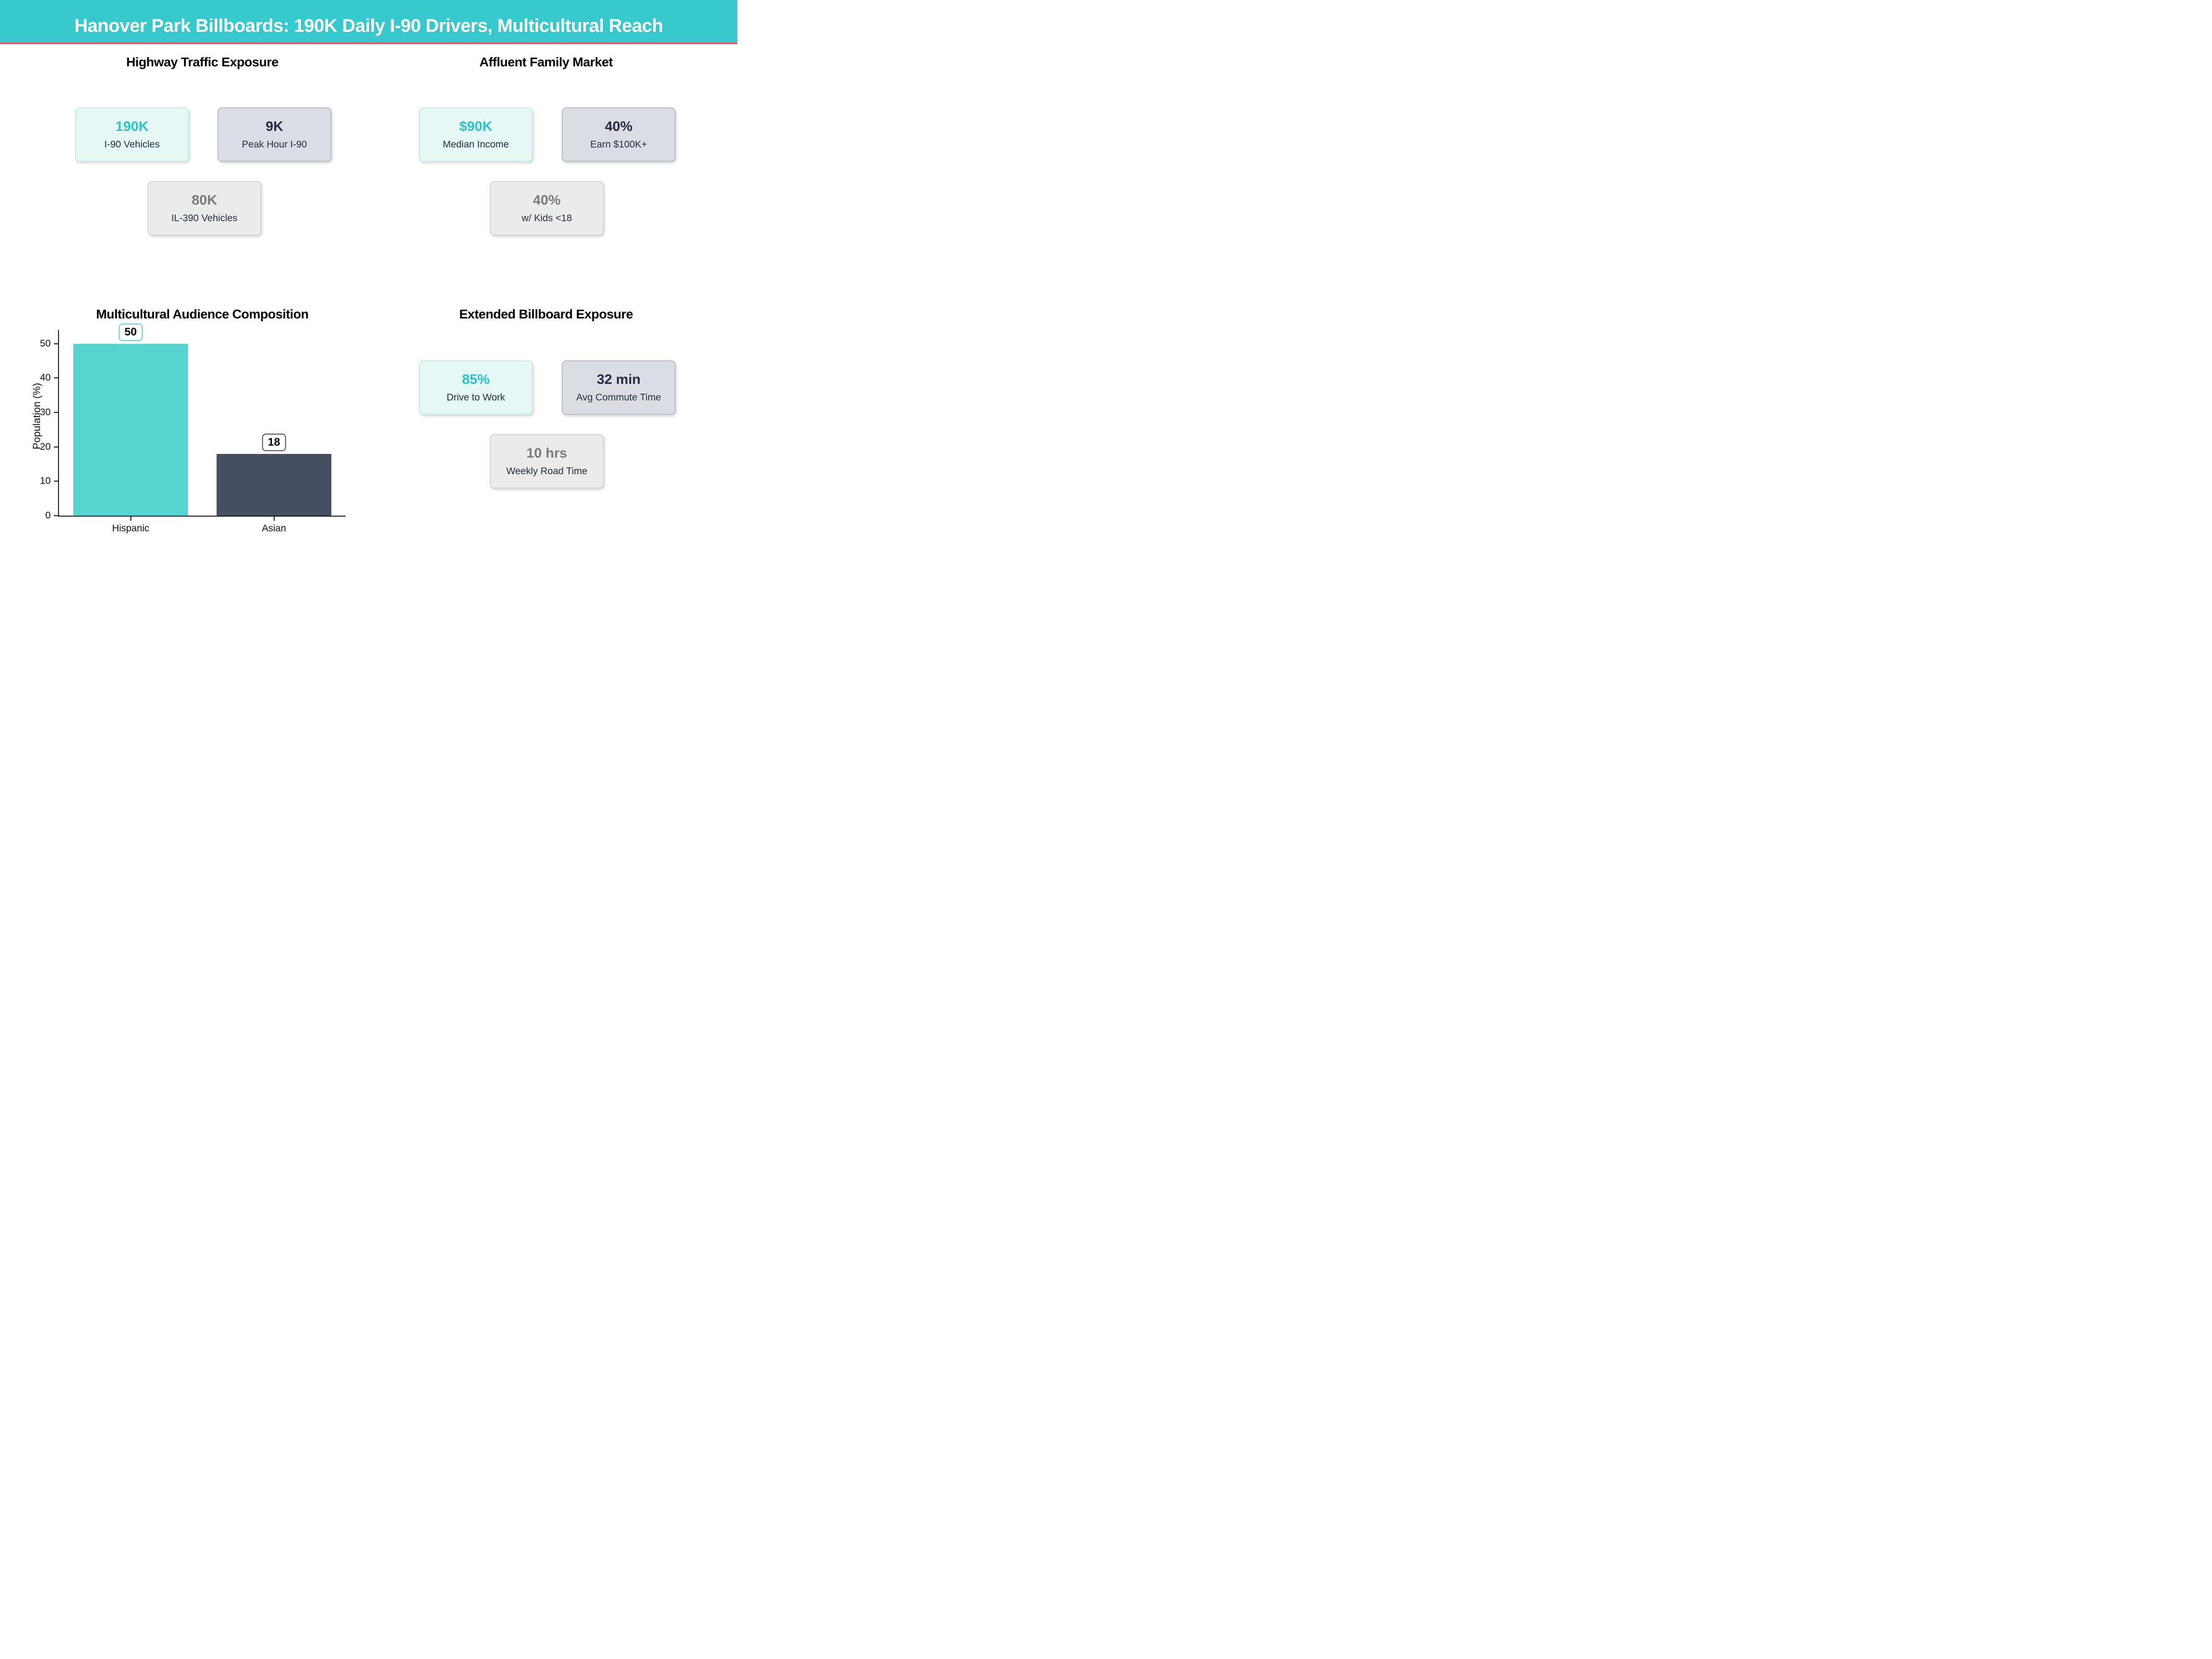 This screenshot has width=2212, height=1659. Describe the element at coordinates (274, 144) in the screenshot. I see `stat-label: Peak Hour I-90` at that location.